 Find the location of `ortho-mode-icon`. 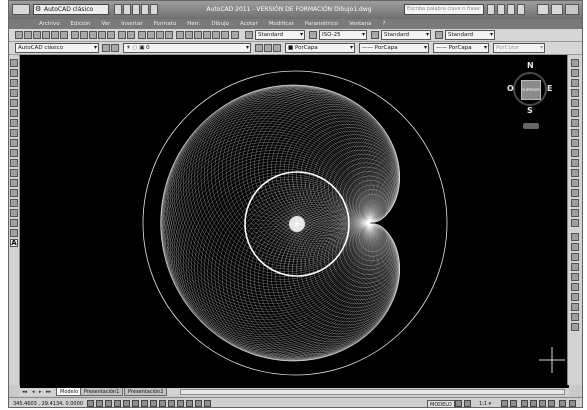

ortho-mode-icon is located at coordinates (117, 403).